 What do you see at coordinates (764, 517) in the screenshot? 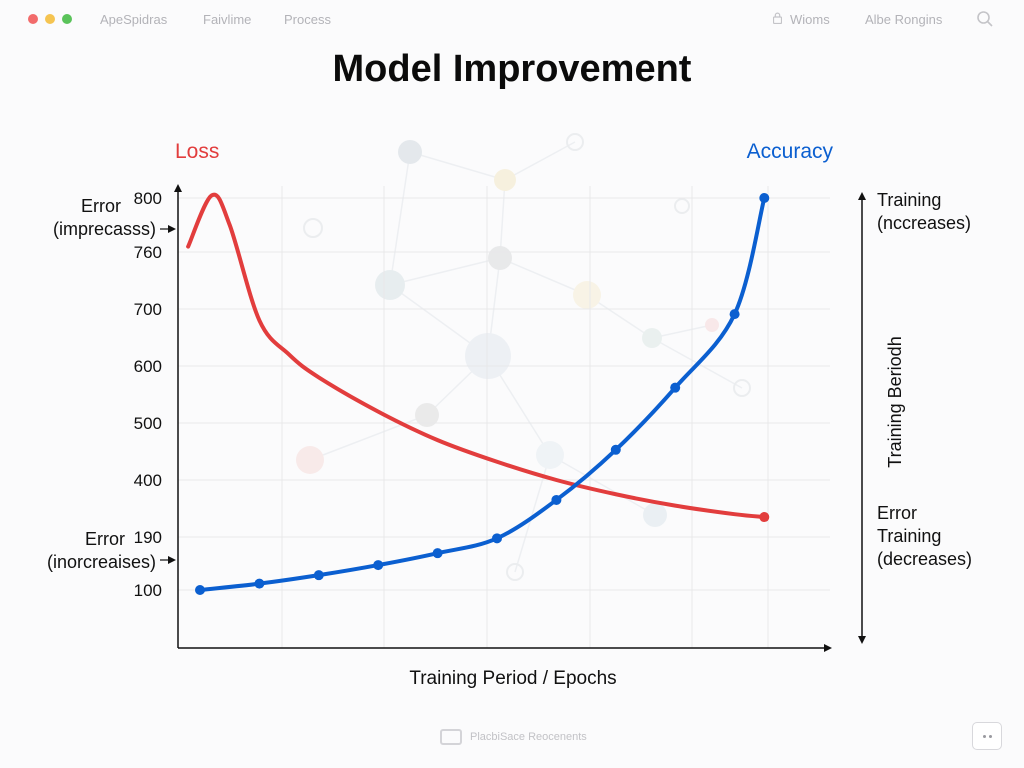
I see `loss-end-point` at bounding box center [764, 517].